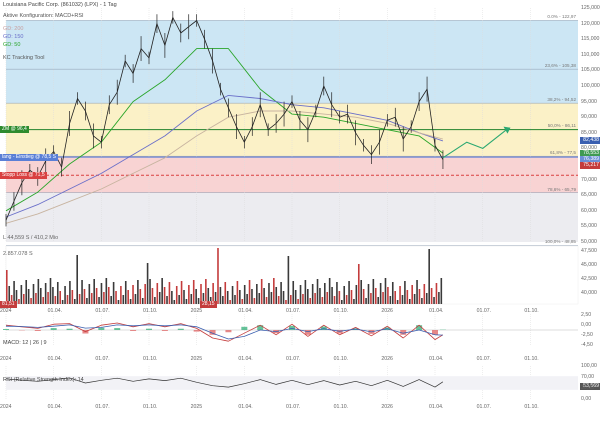  Describe the element at coordinates (590, 70) in the screenshot. I see `price-tick-4: 105,000` at that location.